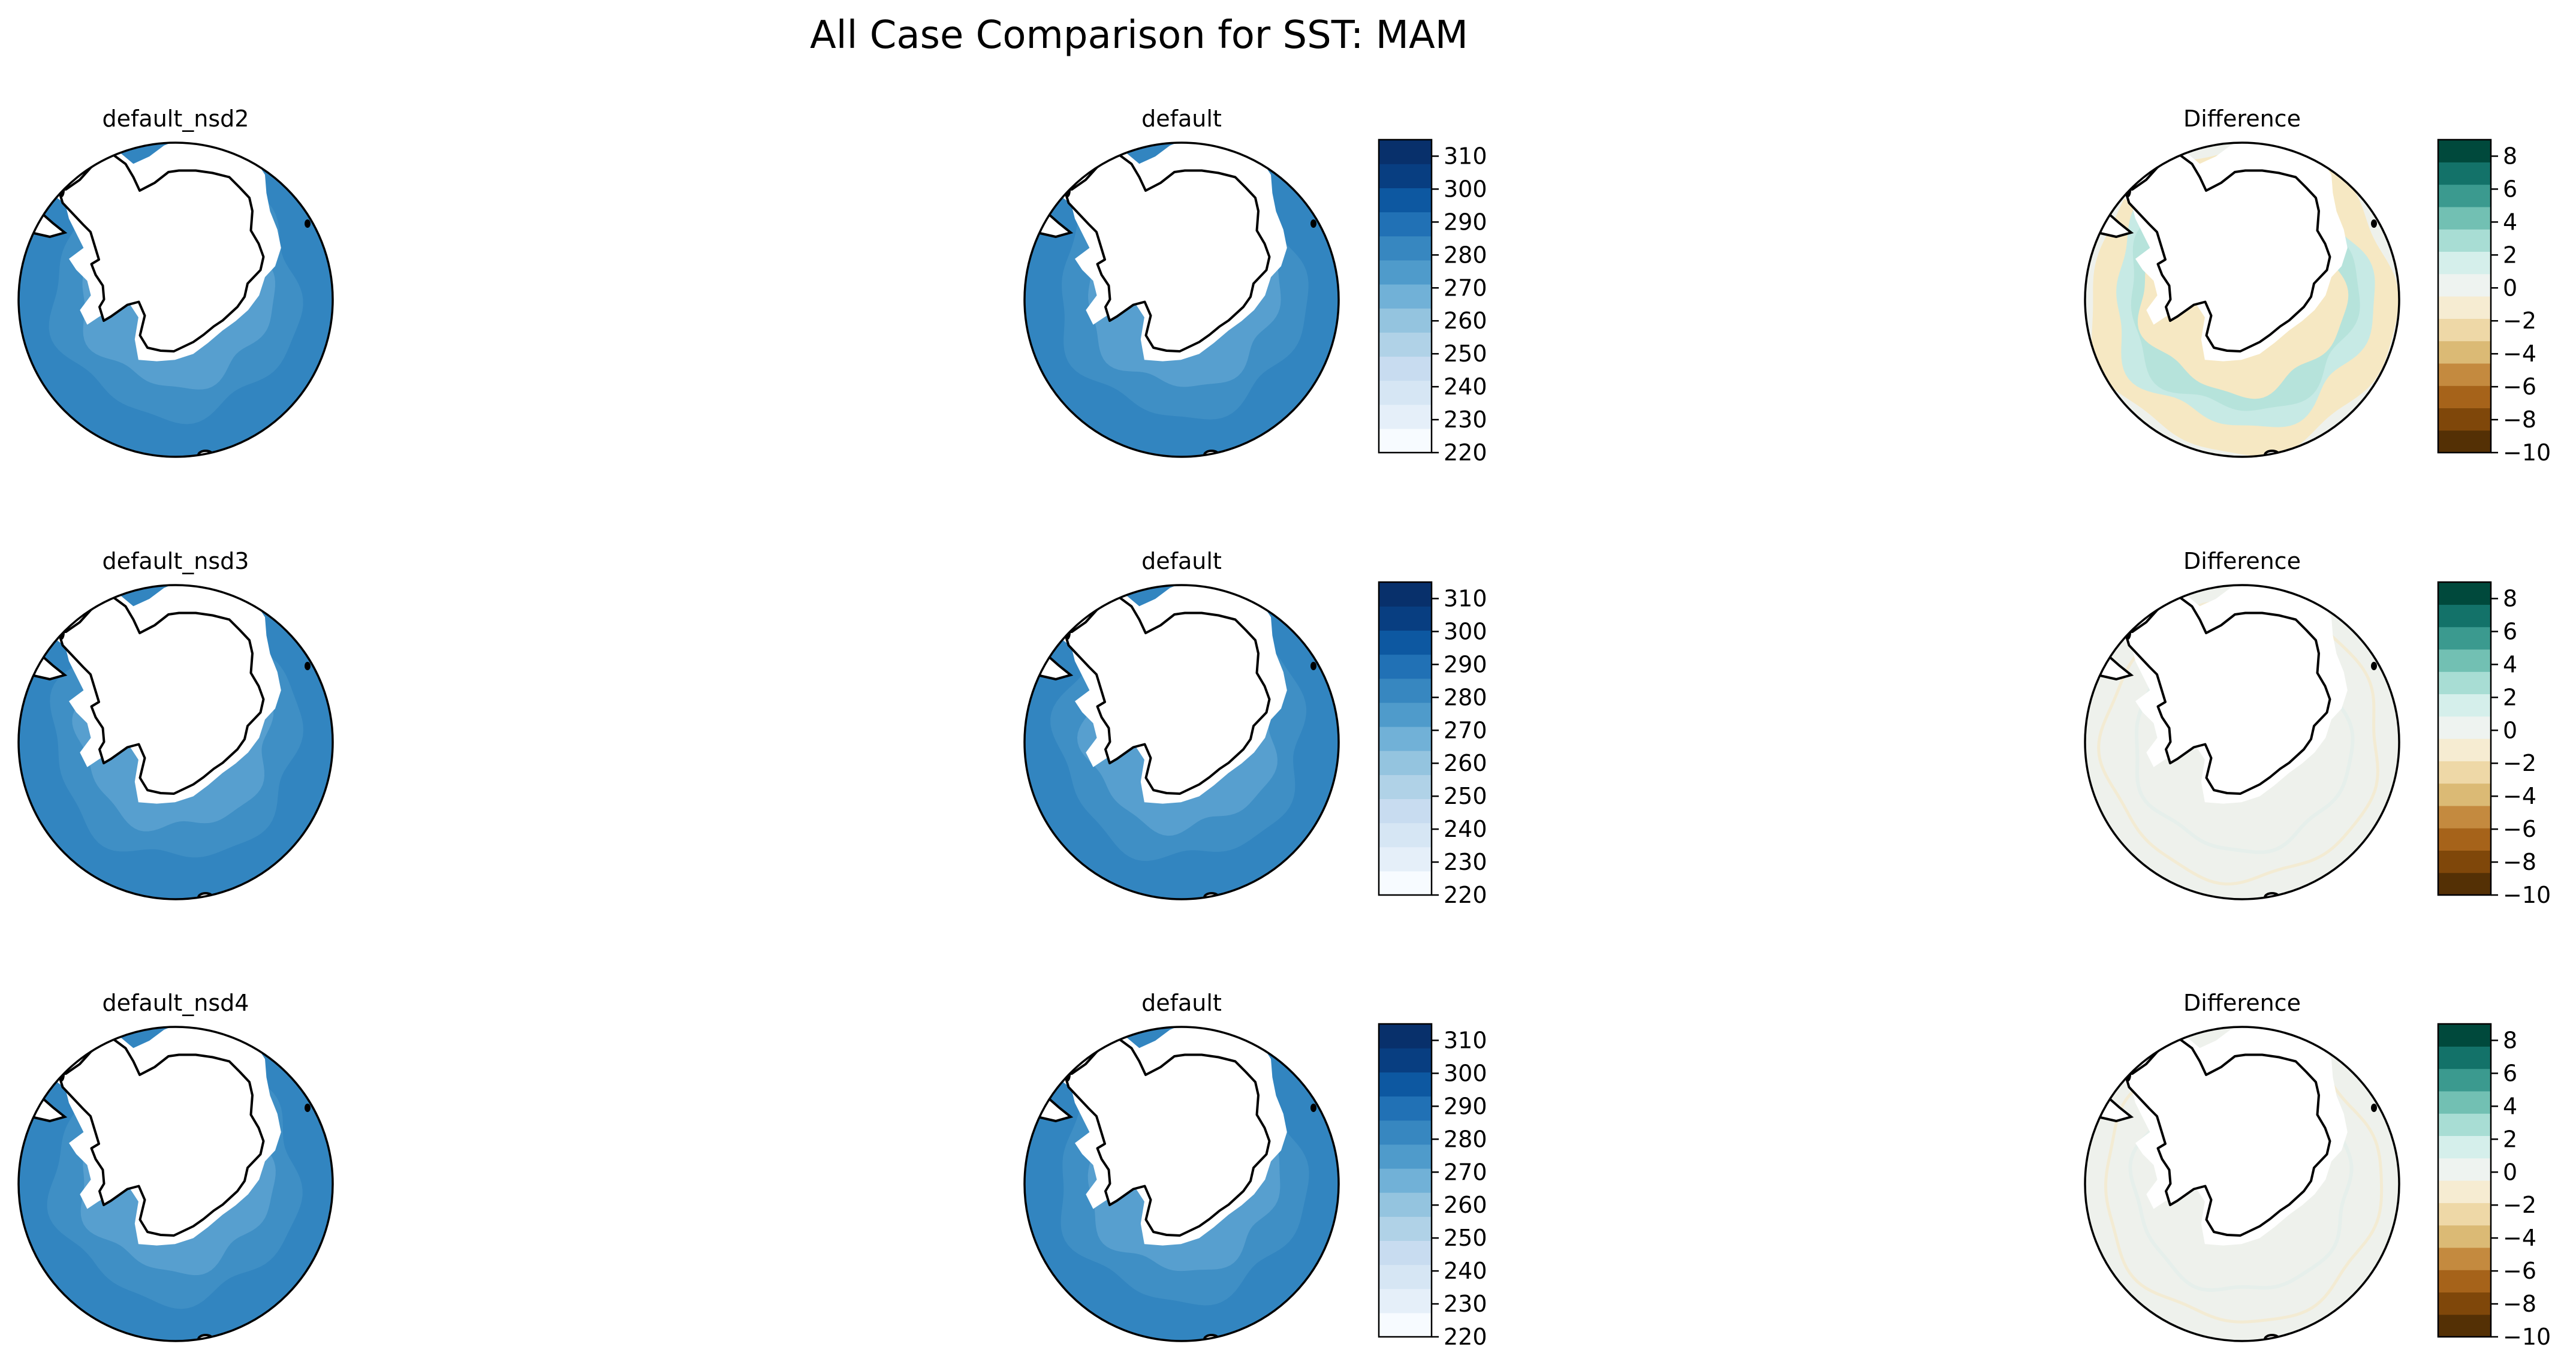 This screenshot has width=2576, height=1368. What do you see at coordinates (2520, 419) in the screenshot?
I see `colorbar-tick-label: −8` at bounding box center [2520, 419].